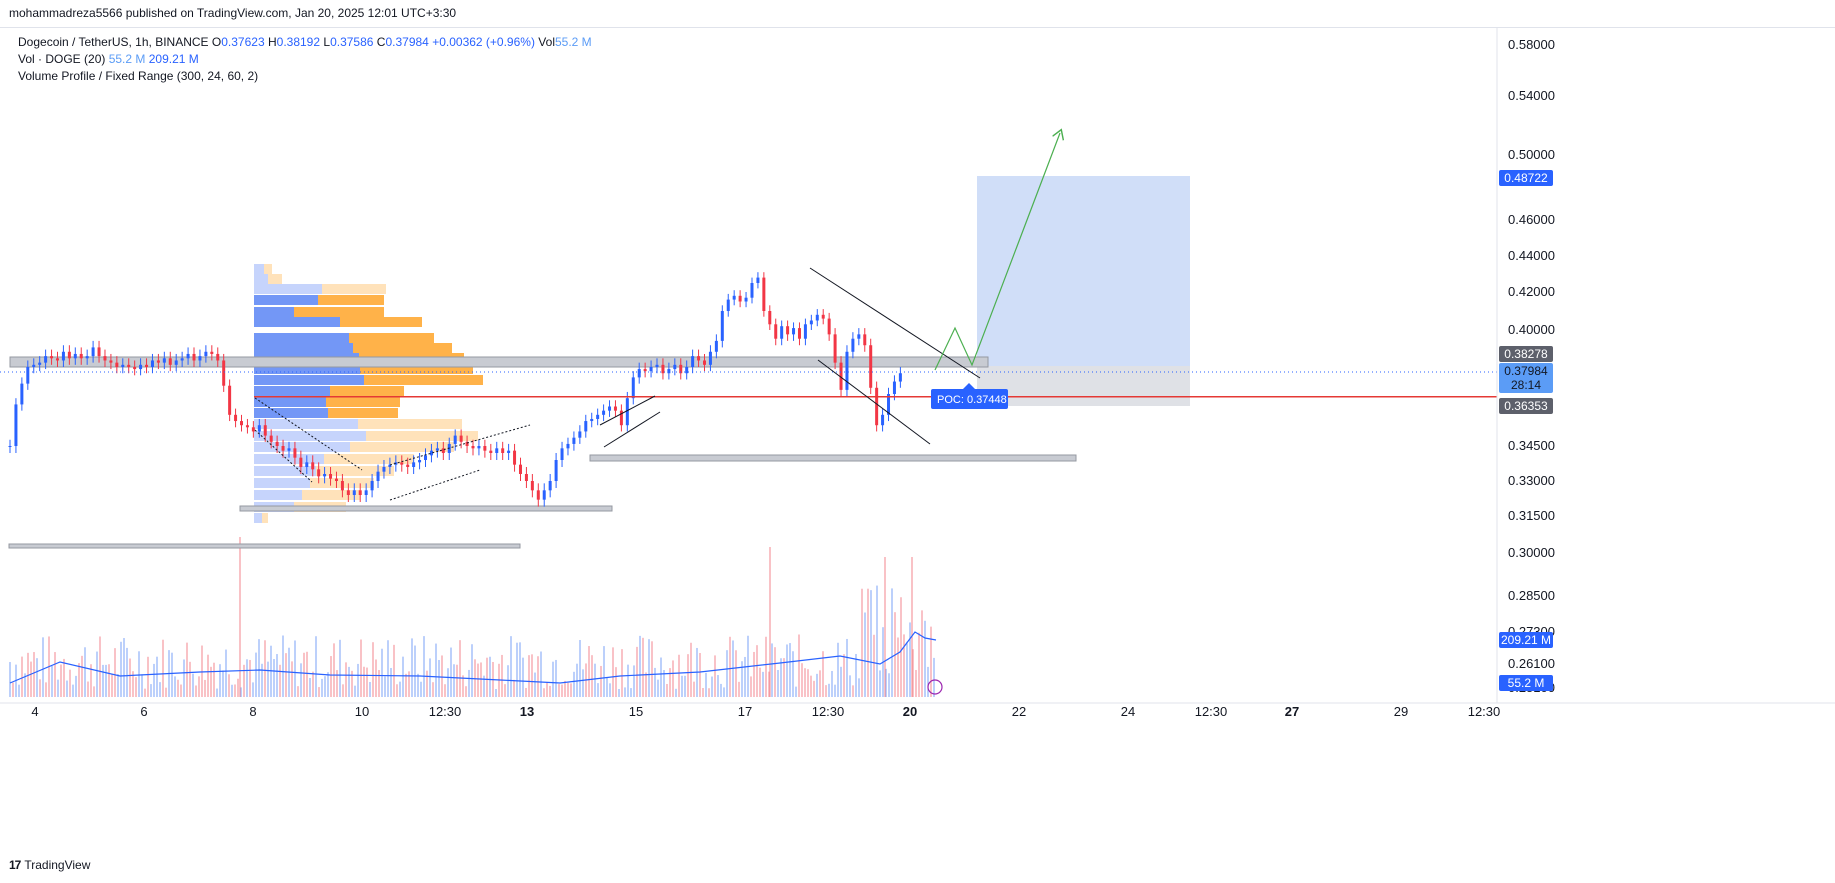 This screenshot has height=883, width=1835. What do you see at coordinates (1531, 595) in the screenshot?
I see `price-tick-label: 0.28500` at bounding box center [1531, 595].